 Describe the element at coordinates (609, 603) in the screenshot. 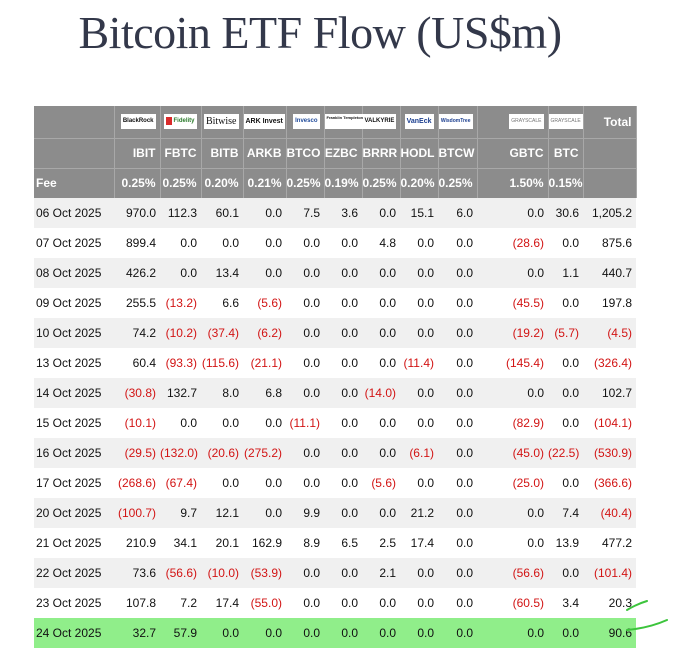

I see `total-cell: 20.3` at that location.